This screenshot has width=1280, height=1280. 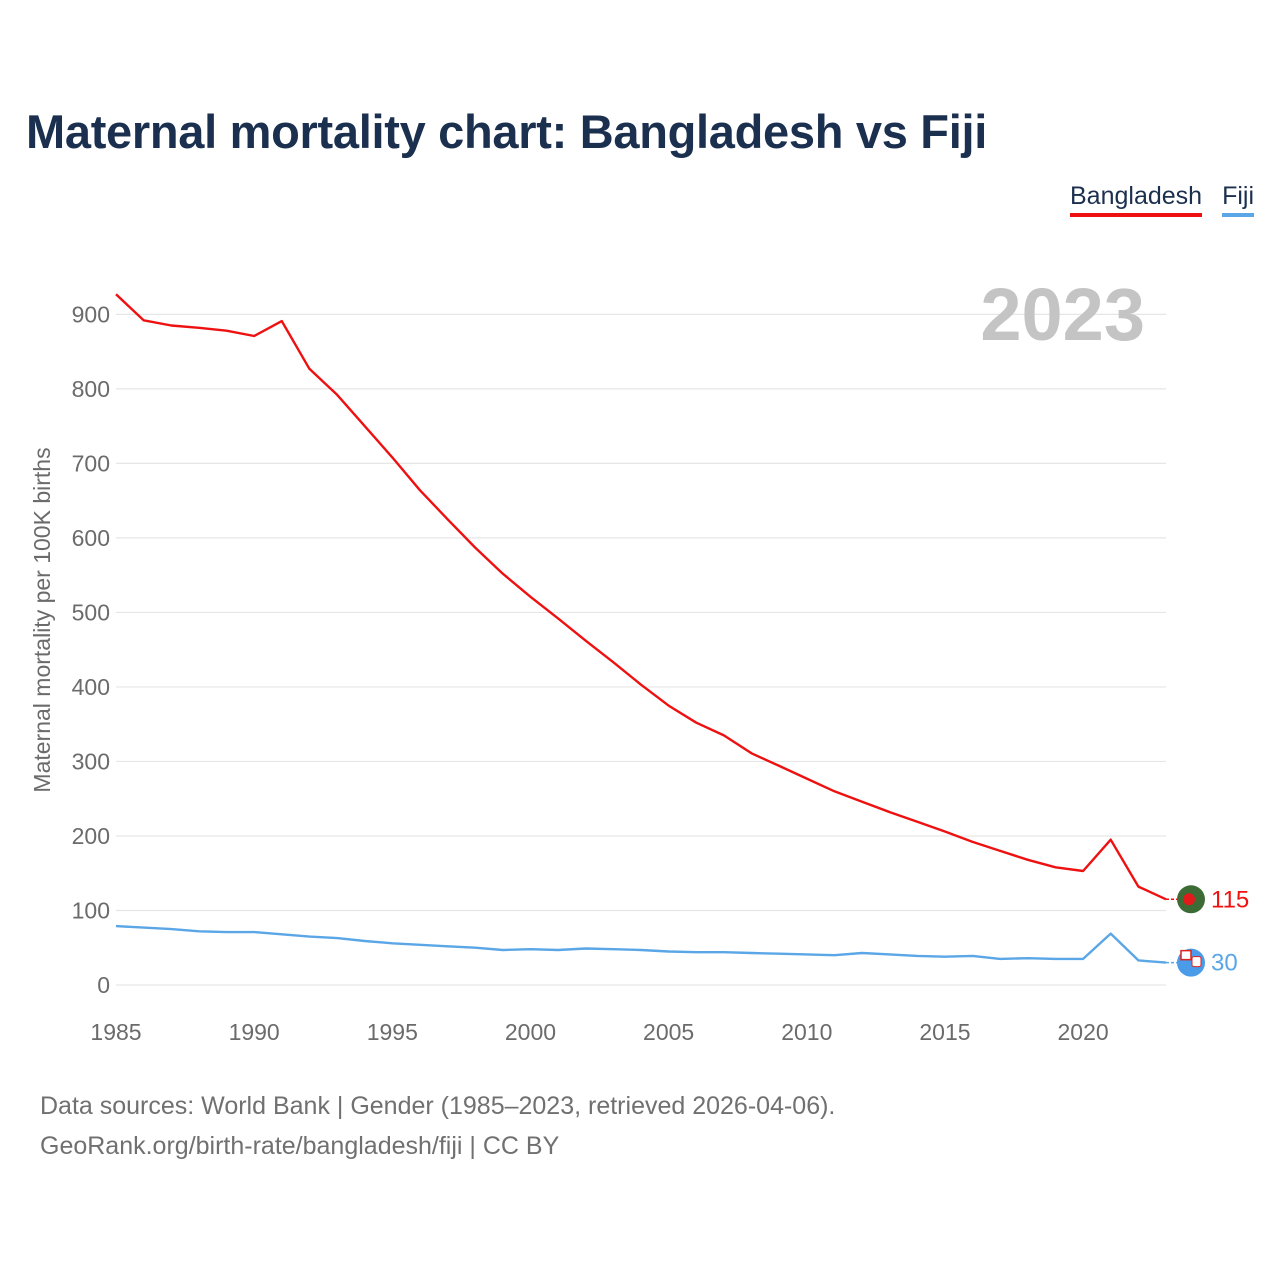 I want to click on y-tick-label: 900, so click(x=91, y=314).